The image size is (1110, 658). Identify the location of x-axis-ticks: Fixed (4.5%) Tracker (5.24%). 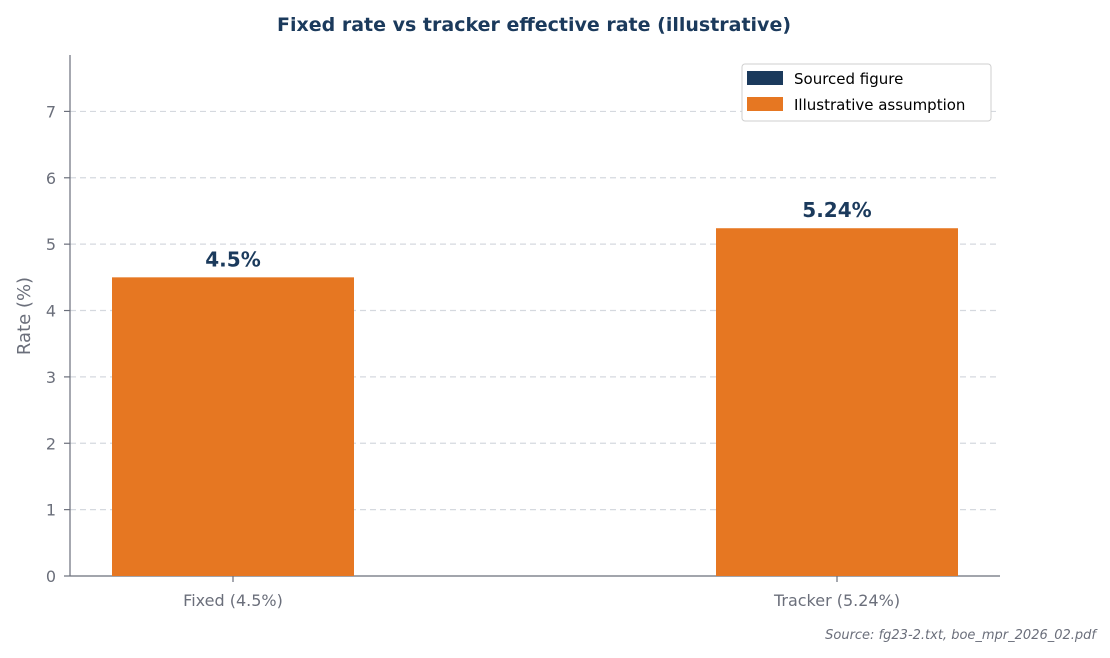
(541, 593).